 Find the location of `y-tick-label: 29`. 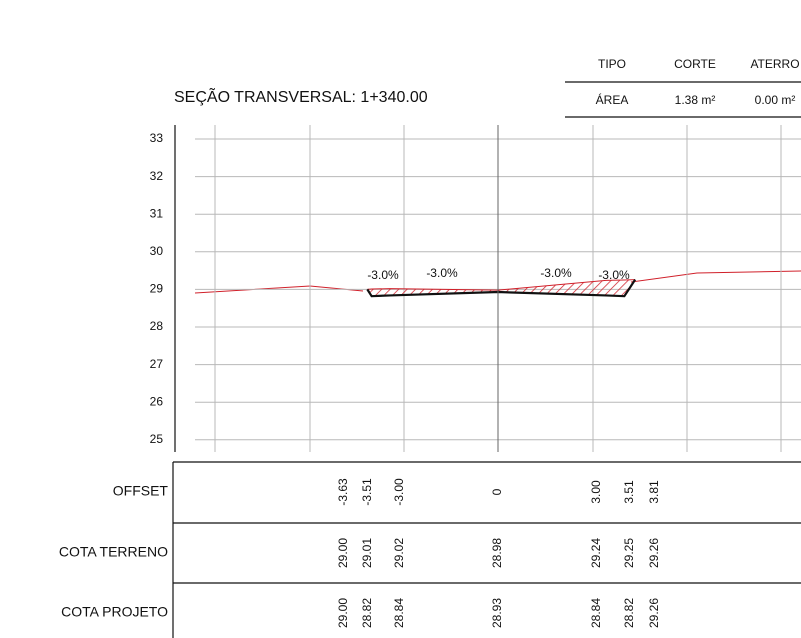

y-tick-label: 29 is located at coordinates (157, 289).